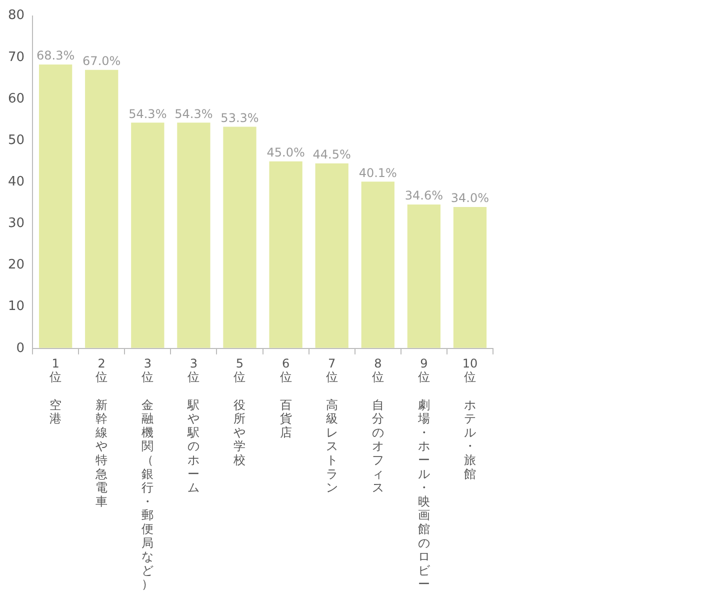  What do you see at coordinates (16, 98) in the screenshot?
I see `y-tick-label: 60` at bounding box center [16, 98].